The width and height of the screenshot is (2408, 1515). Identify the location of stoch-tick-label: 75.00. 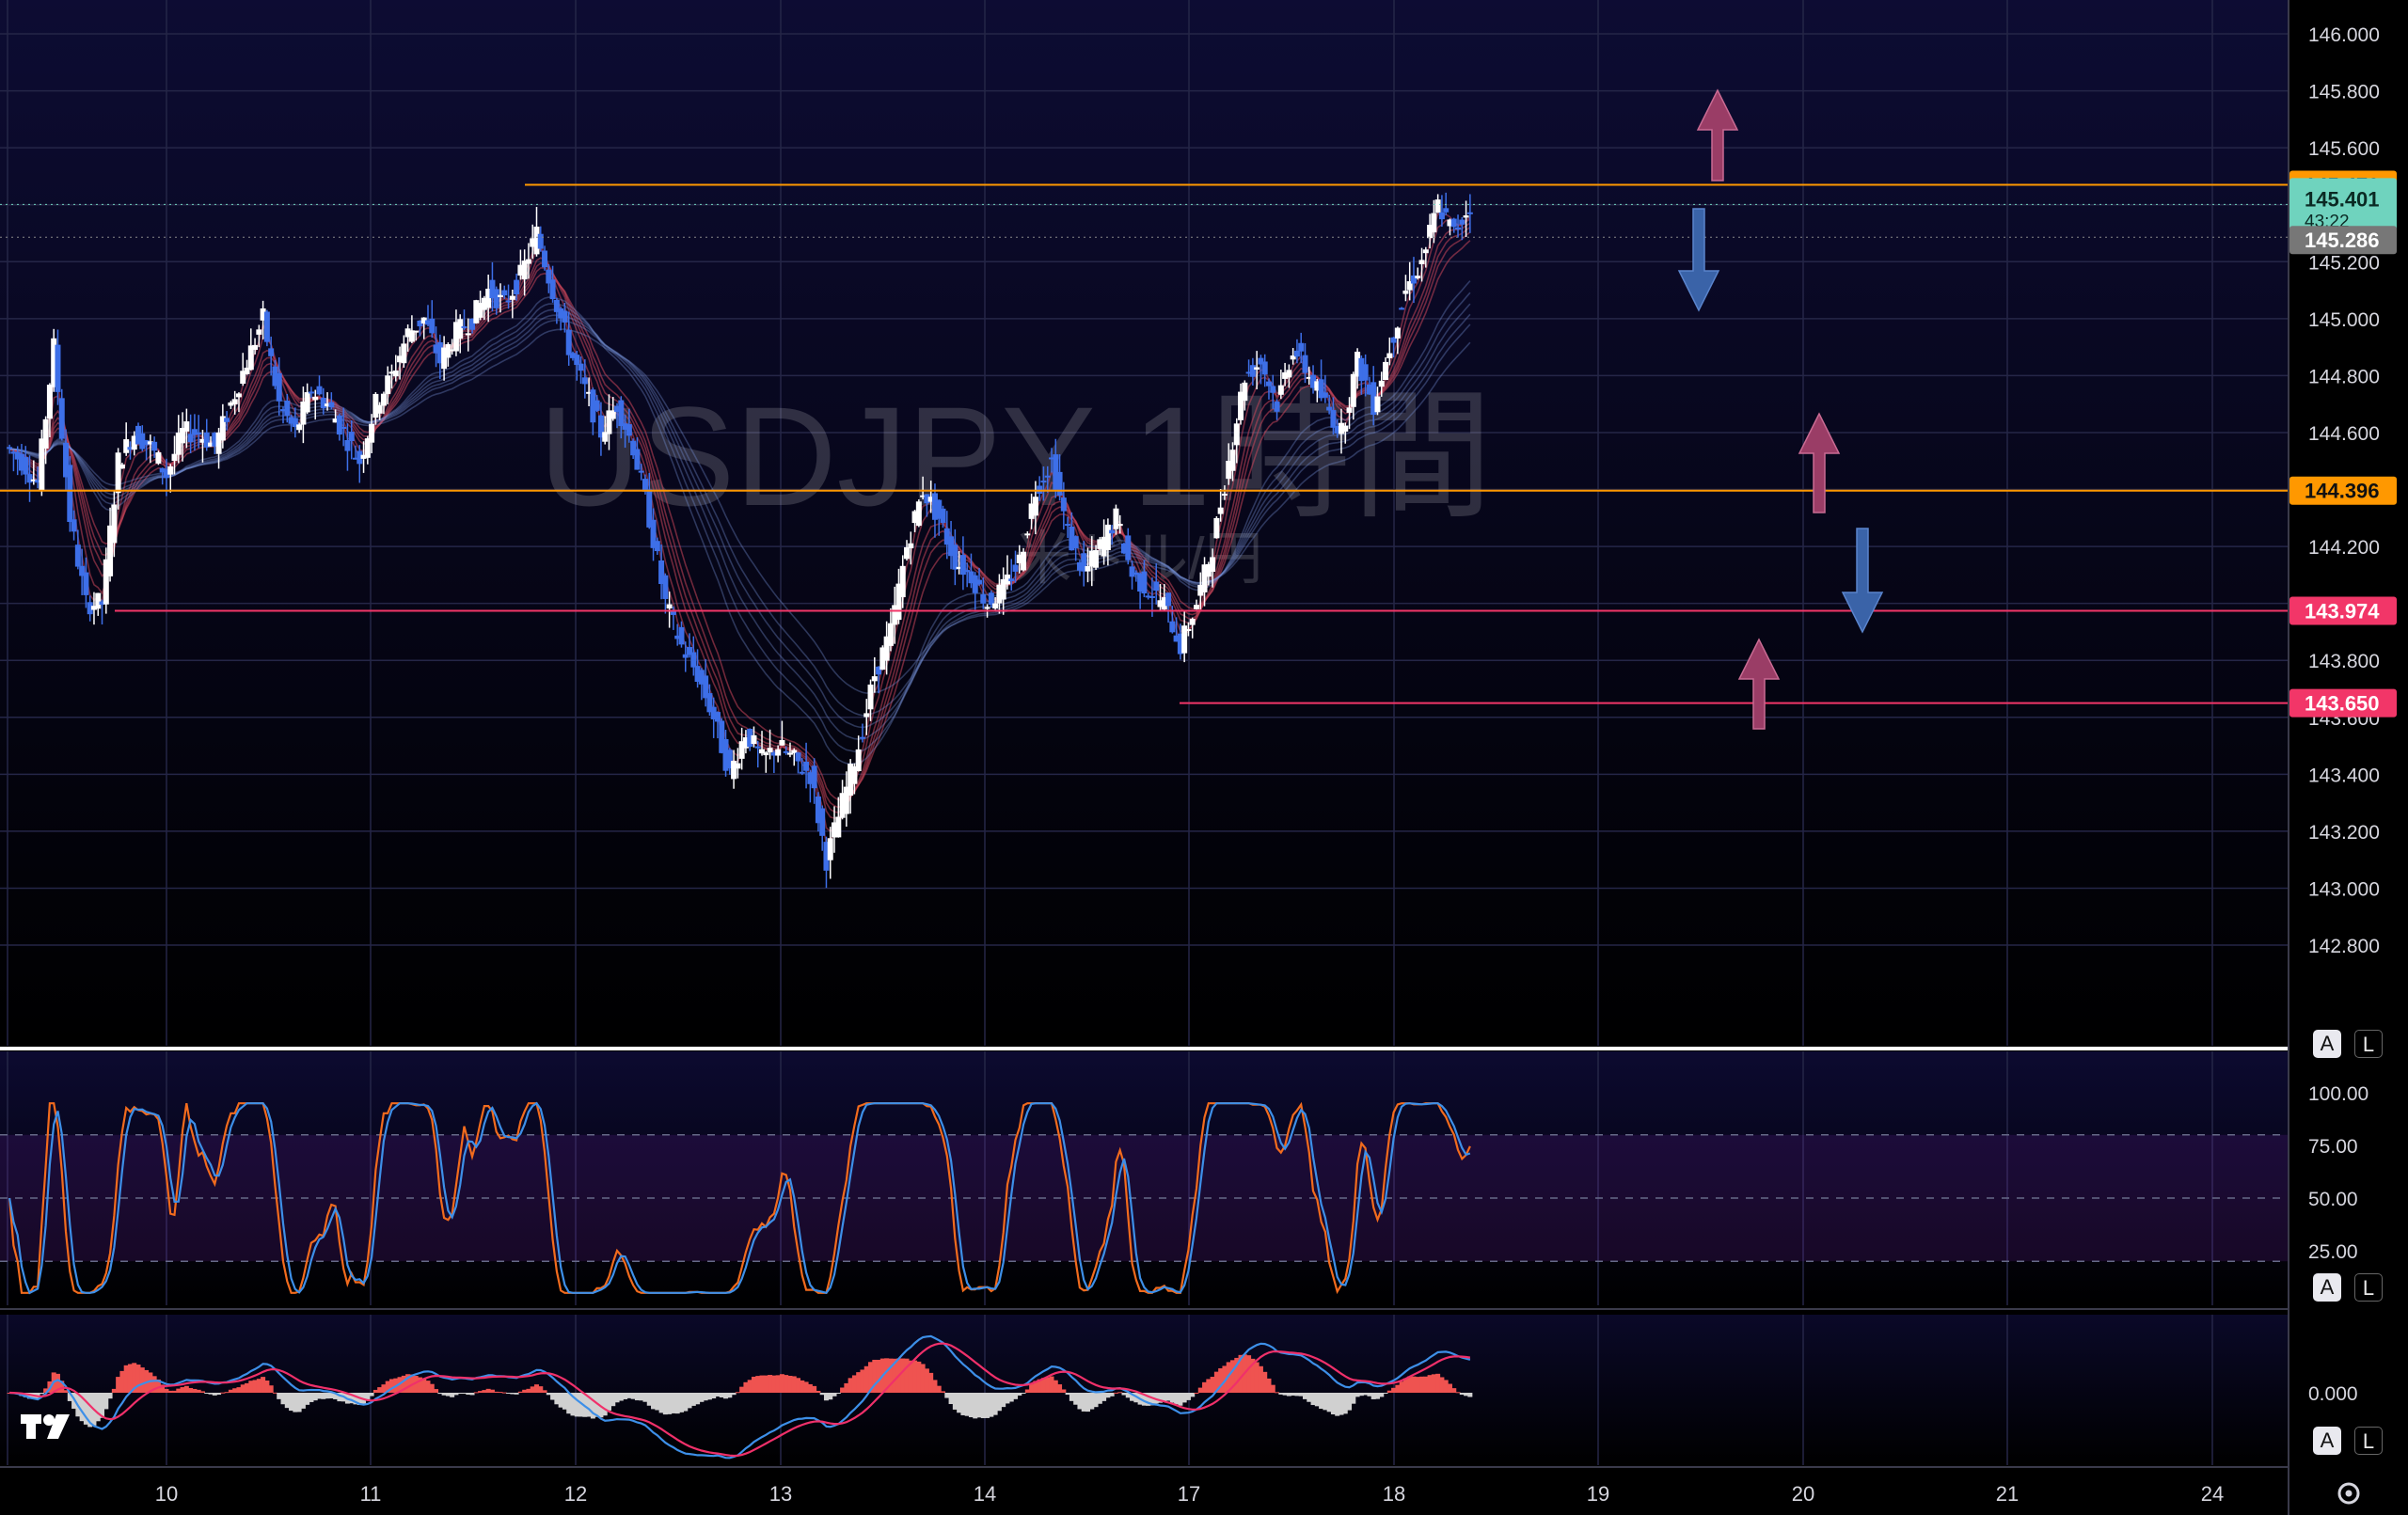
(2333, 1147).